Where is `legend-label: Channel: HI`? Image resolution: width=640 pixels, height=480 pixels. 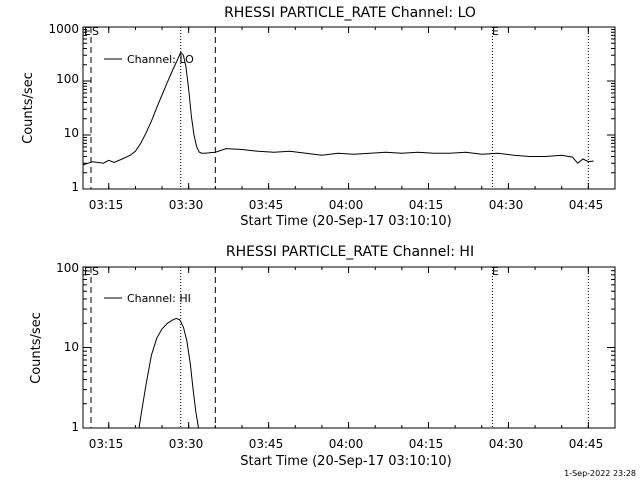
legend-label: Channel: HI is located at coordinates (159, 298).